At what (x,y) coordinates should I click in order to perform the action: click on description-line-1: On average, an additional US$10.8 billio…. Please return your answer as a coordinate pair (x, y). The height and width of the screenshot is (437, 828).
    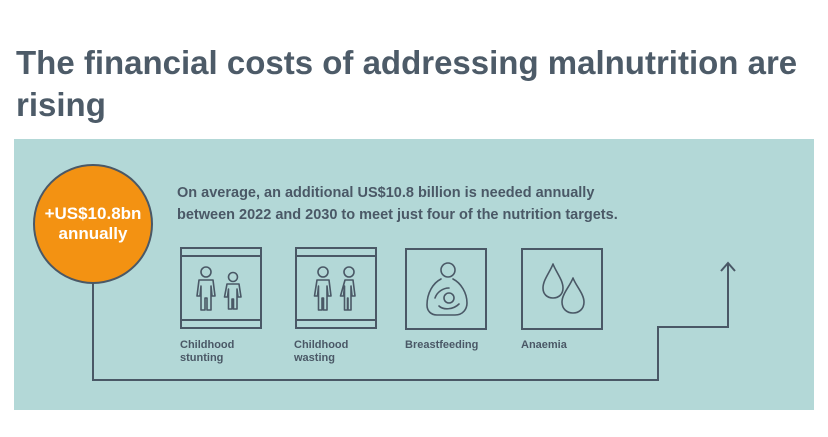
    Looking at the image, I should click on (386, 193).